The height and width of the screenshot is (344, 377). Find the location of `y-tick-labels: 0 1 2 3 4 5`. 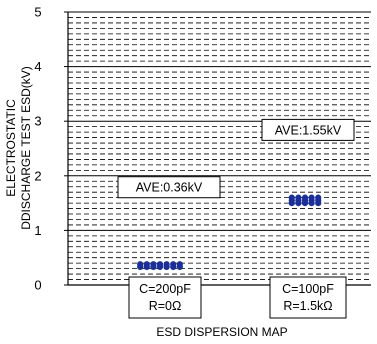

y-tick-labels: 0 1 2 3 4 5 is located at coordinates (51, 149).